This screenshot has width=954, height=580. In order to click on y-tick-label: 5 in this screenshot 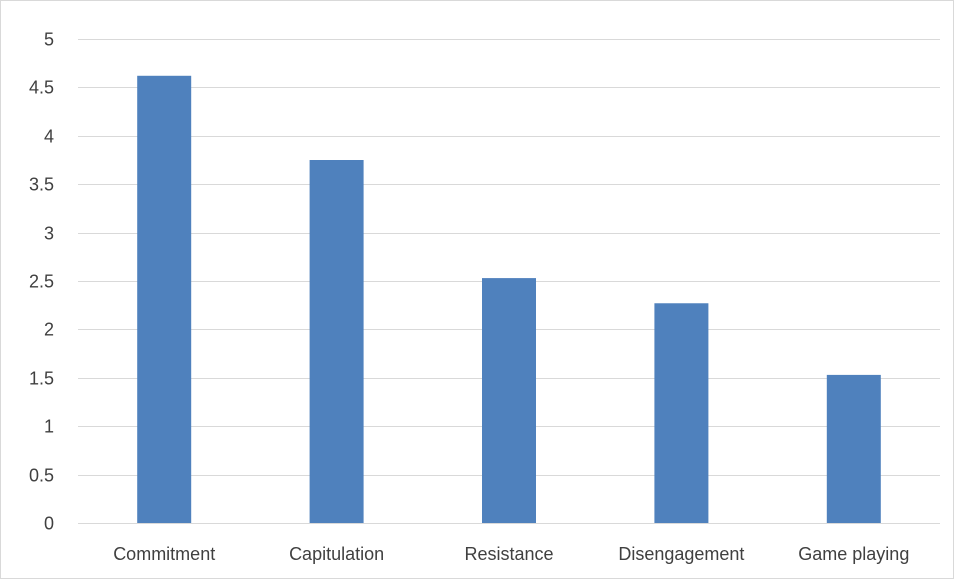, I will do `click(49, 40)`.